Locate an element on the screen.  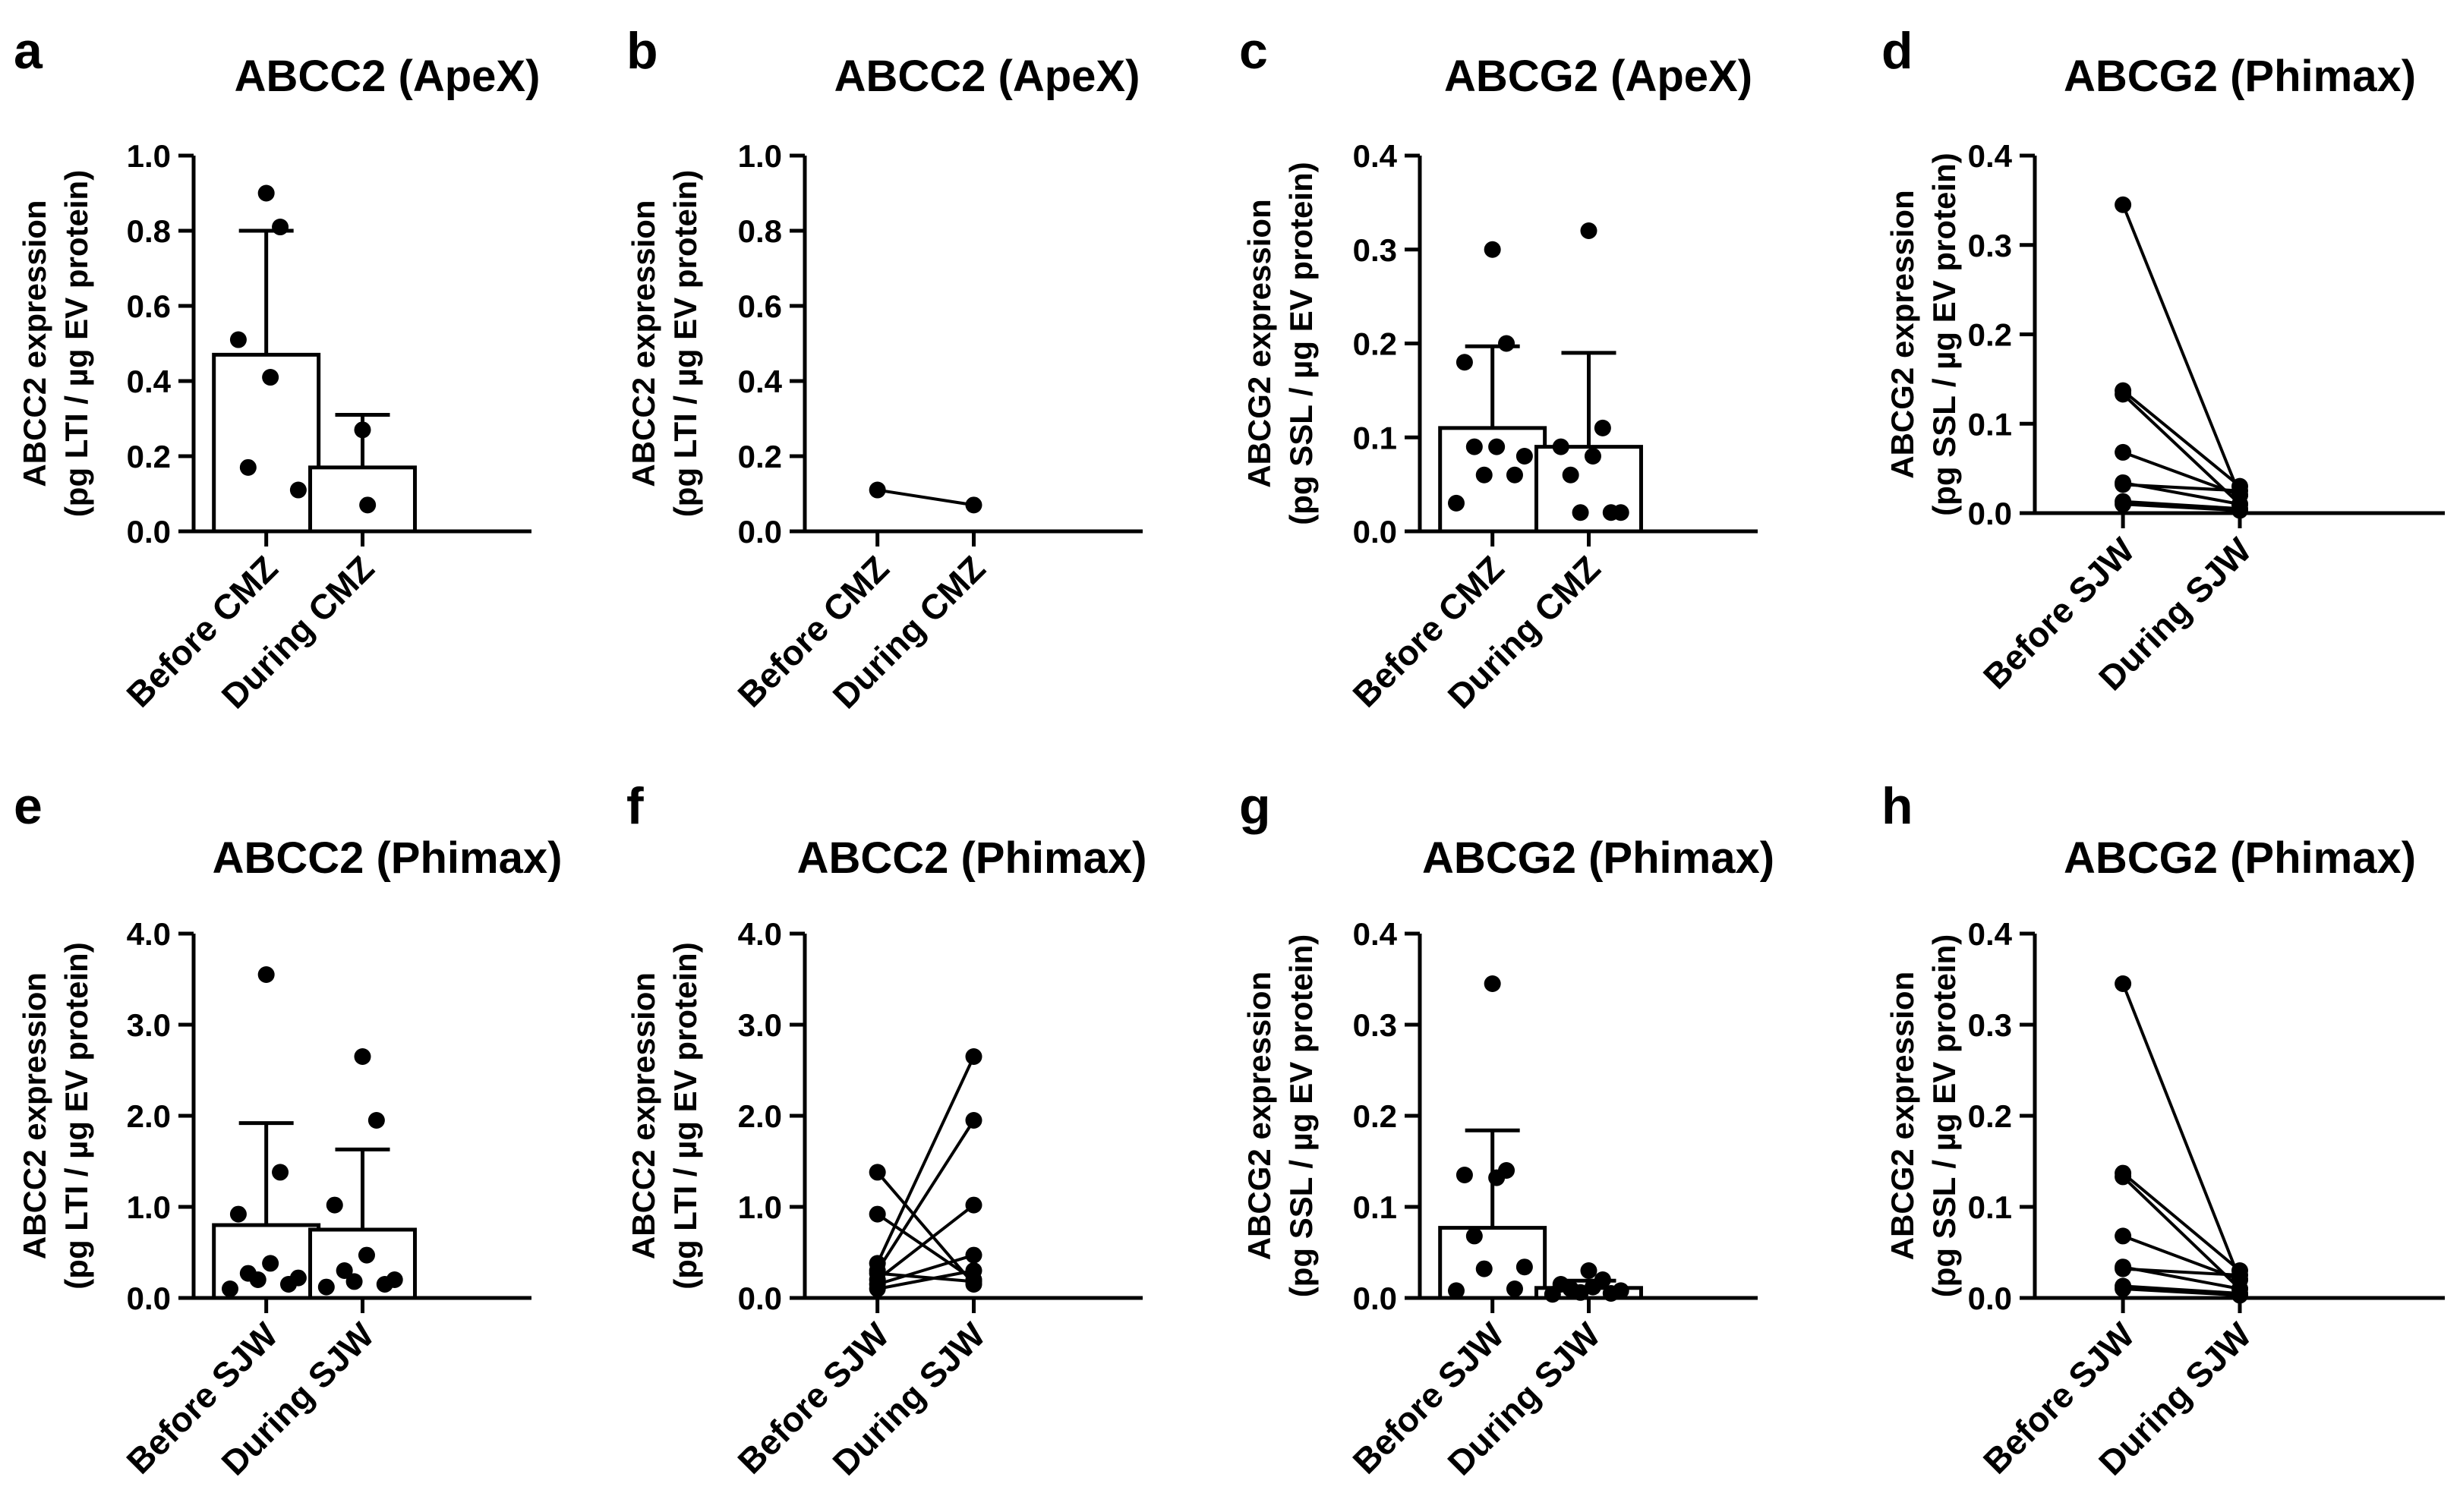
panel-letter: d is located at coordinates (1897, 51).